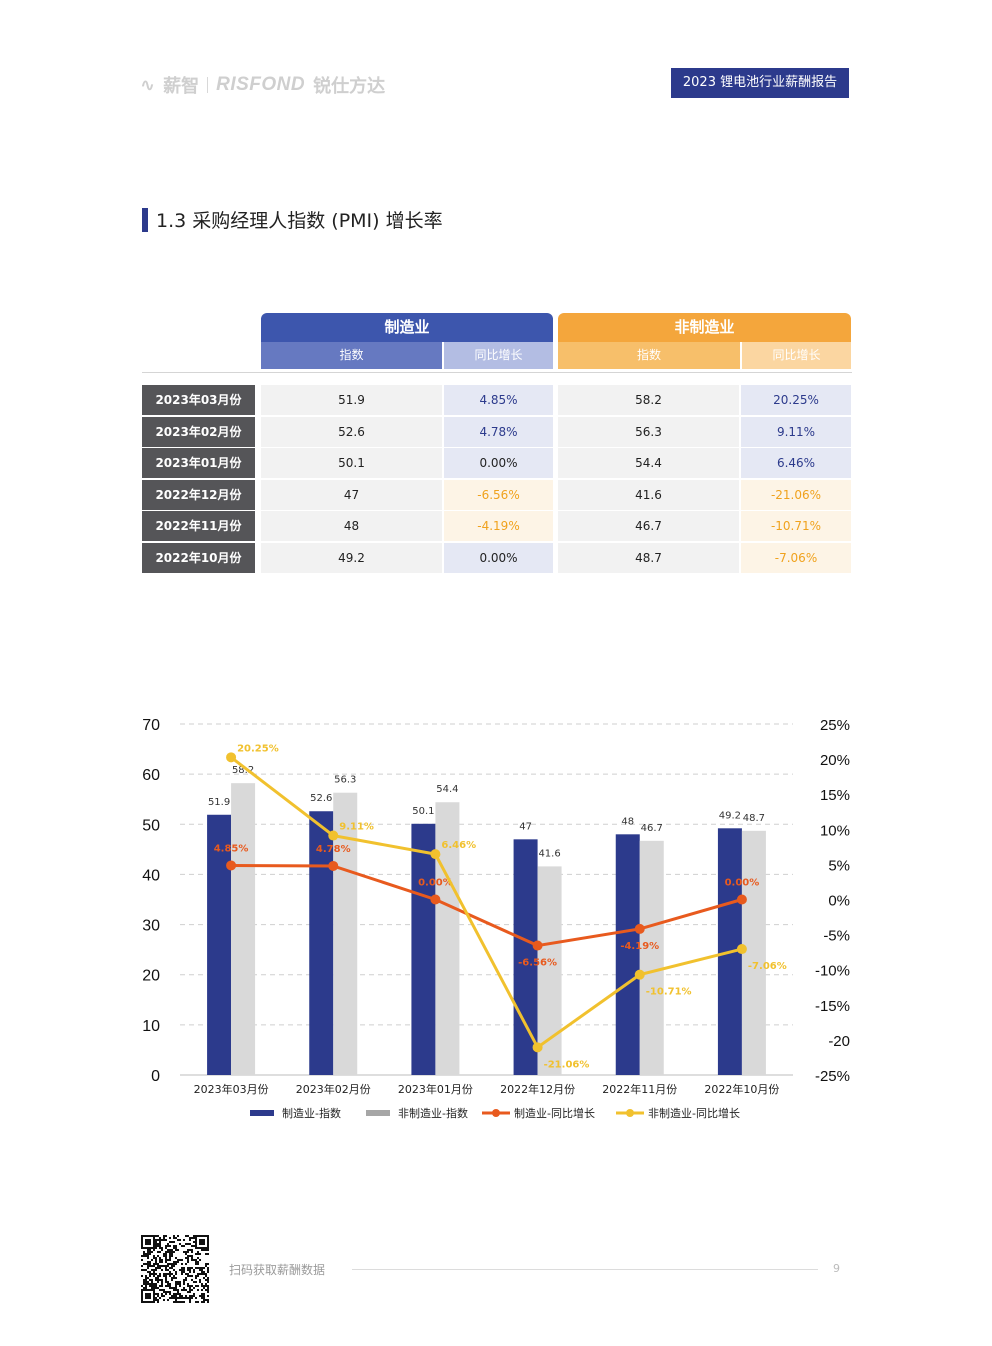 This screenshot has width=992, height=1346. Describe the element at coordinates (148, 85) in the screenshot. I see `brand-wave-icon: ∿` at that location.